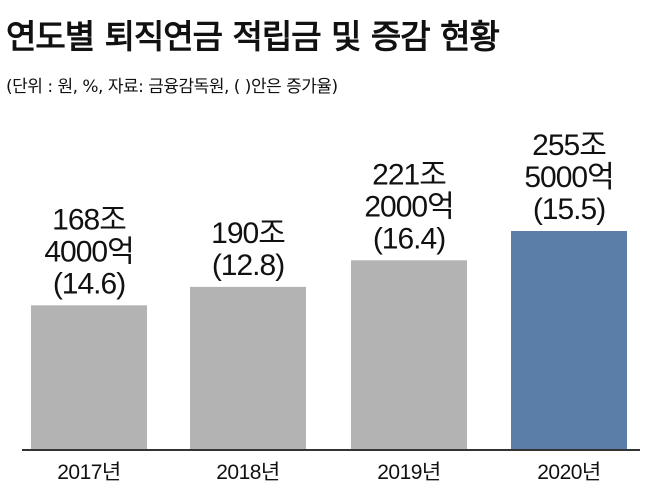  I want to click on x-tick-label-3: 2020년, so click(569, 472).